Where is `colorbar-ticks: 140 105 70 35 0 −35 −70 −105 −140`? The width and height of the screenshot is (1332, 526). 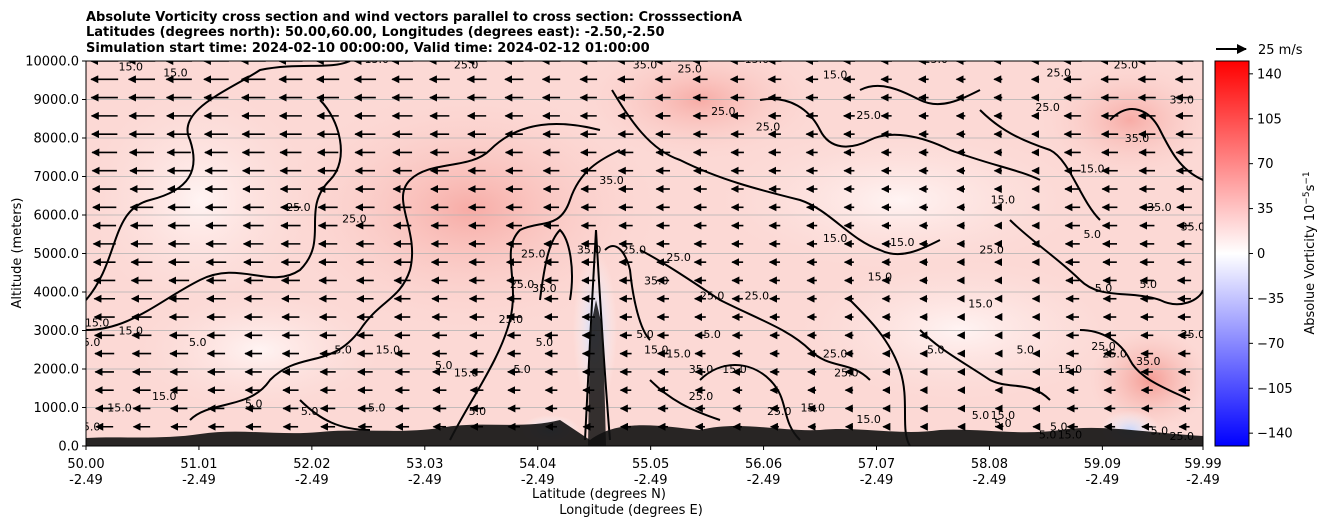 colorbar-ticks: 140 105 70 35 0 −35 −70 −105 −140 is located at coordinates (1271, 254).